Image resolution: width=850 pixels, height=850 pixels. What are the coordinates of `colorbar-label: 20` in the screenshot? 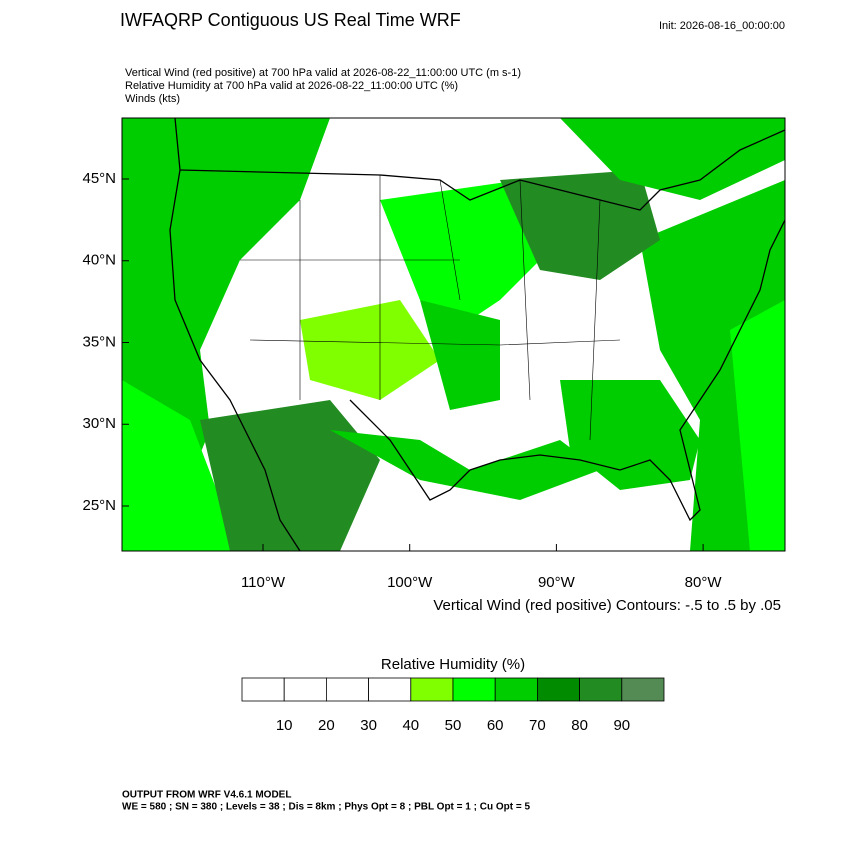 It's located at (326, 725).